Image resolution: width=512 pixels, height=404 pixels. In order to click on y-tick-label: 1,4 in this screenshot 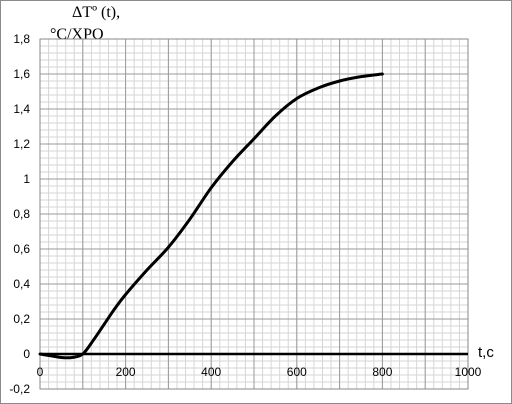, I will do `click(21, 109)`.